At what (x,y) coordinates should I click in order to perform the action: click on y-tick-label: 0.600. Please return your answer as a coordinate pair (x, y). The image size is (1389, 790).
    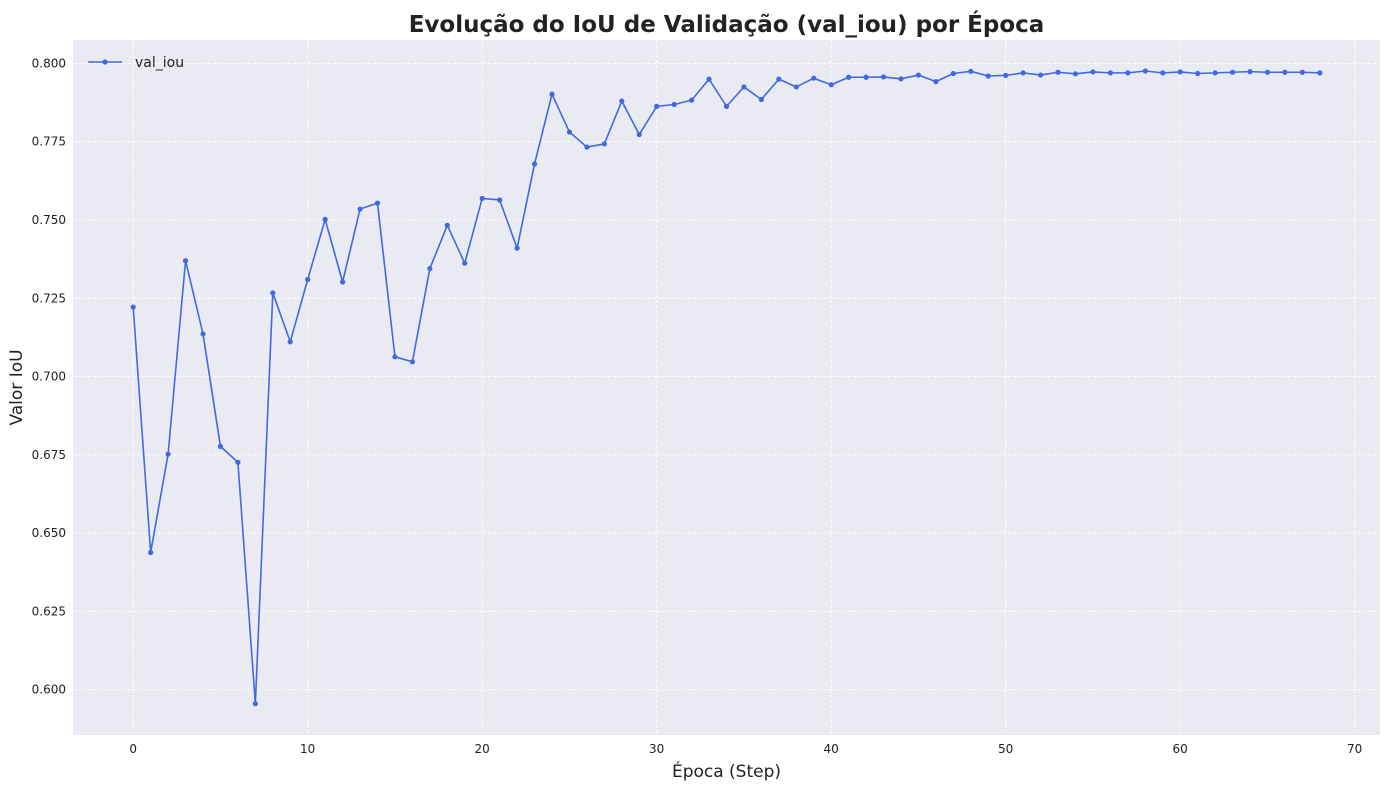
    Looking at the image, I should click on (49, 690).